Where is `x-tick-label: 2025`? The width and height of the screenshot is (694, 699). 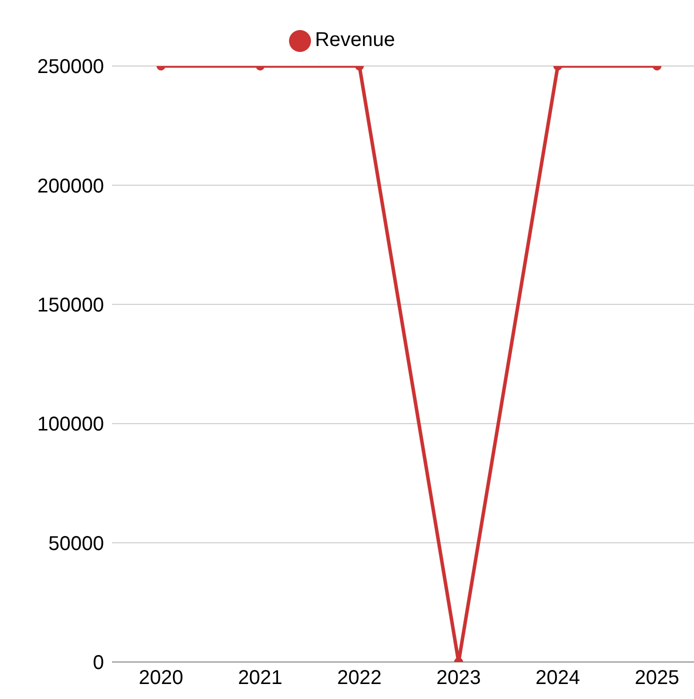
x-tick-label: 2025 is located at coordinates (657, 678).